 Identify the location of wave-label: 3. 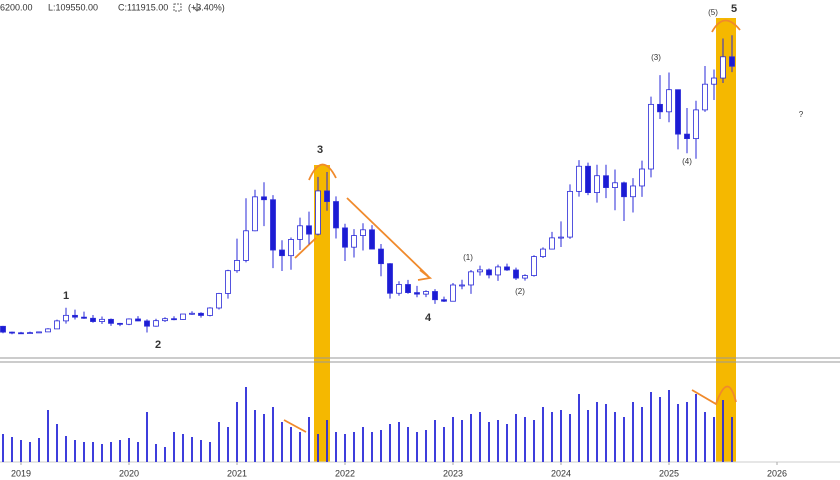
(320, 150).